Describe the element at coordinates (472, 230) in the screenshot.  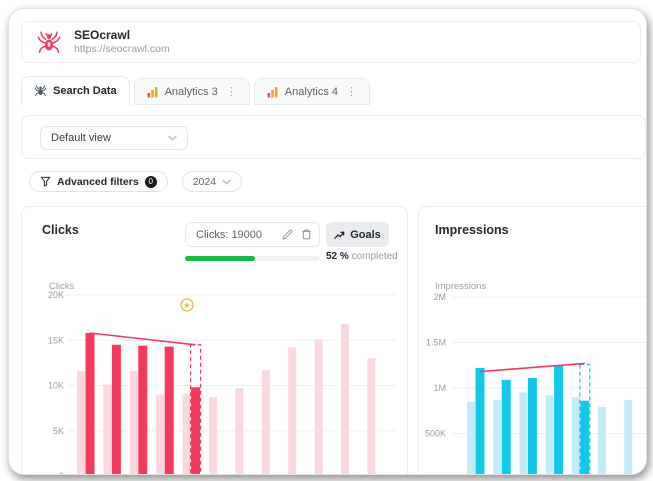
I see `card-title: Impressions` at that location.